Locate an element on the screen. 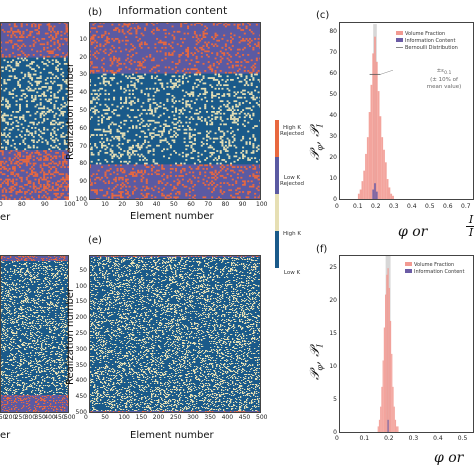  annotation-subscript: 0.1 is located at coordinates (448, 74).